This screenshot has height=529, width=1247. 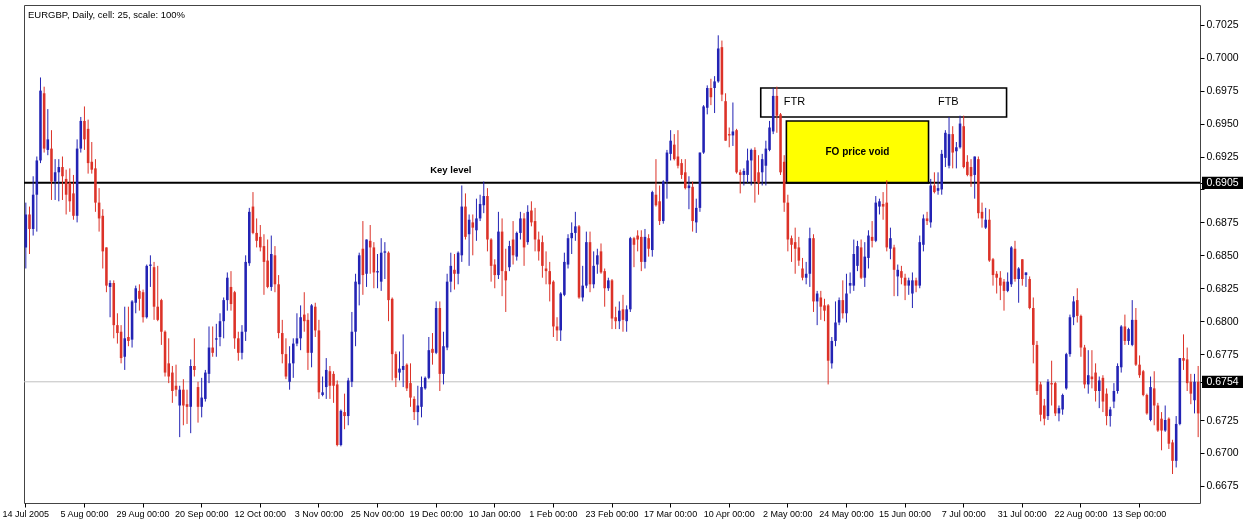 What do you see at coordinates (857, 151) in the screenshot?
I see `band-label: FO price void` at bounding box center [857, 151].